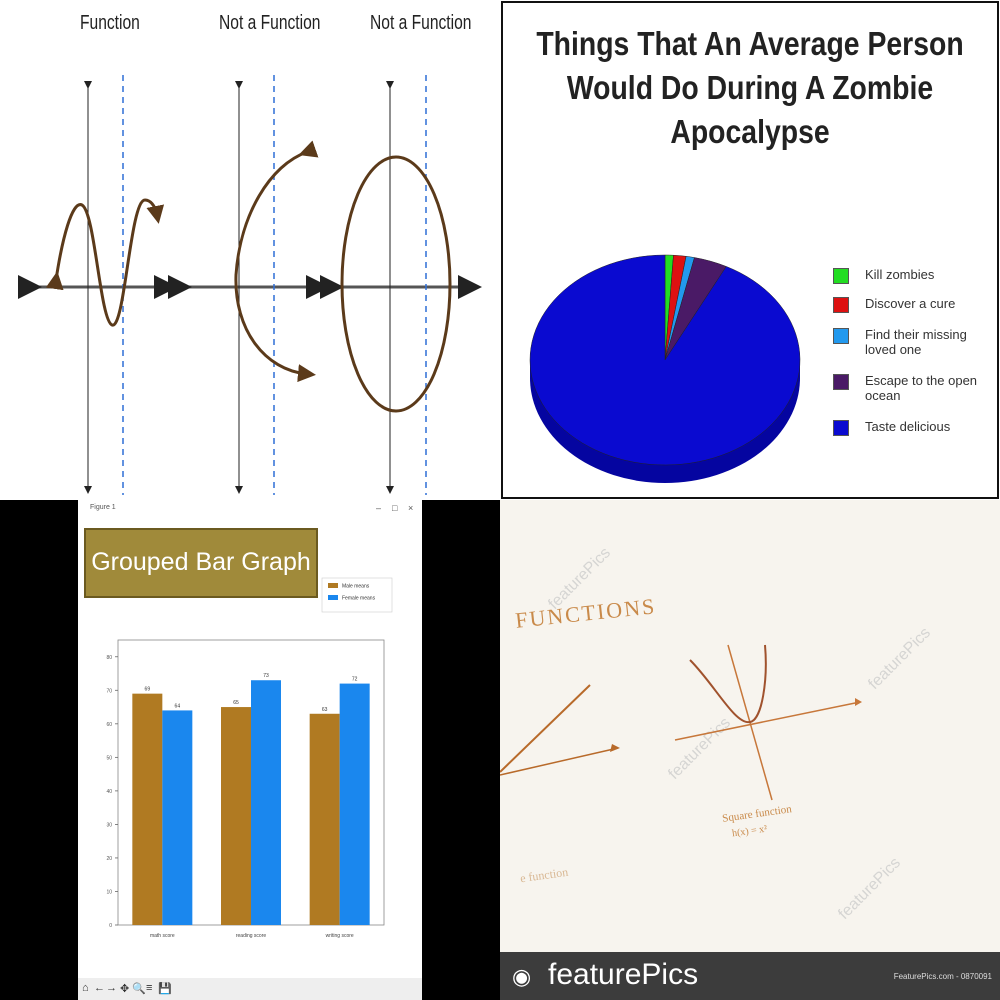 Image resolution: width=1000 pixels, height=1000 pixels. Describe the element at coordinates (421, 23) in the screenshot. I see `not-function-title-2: Not a Function` at that location.